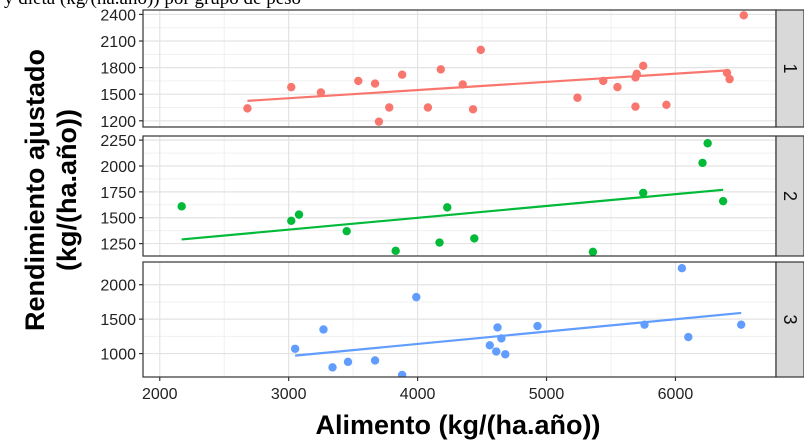 Image resolution: width=804 pixels, height=443 pixels. Describe the element at coordinates (152, 5) in the screenshot. I see `cropped-title-text: y dieta (kg/(ha.año)) por grupo de peso` at that location.